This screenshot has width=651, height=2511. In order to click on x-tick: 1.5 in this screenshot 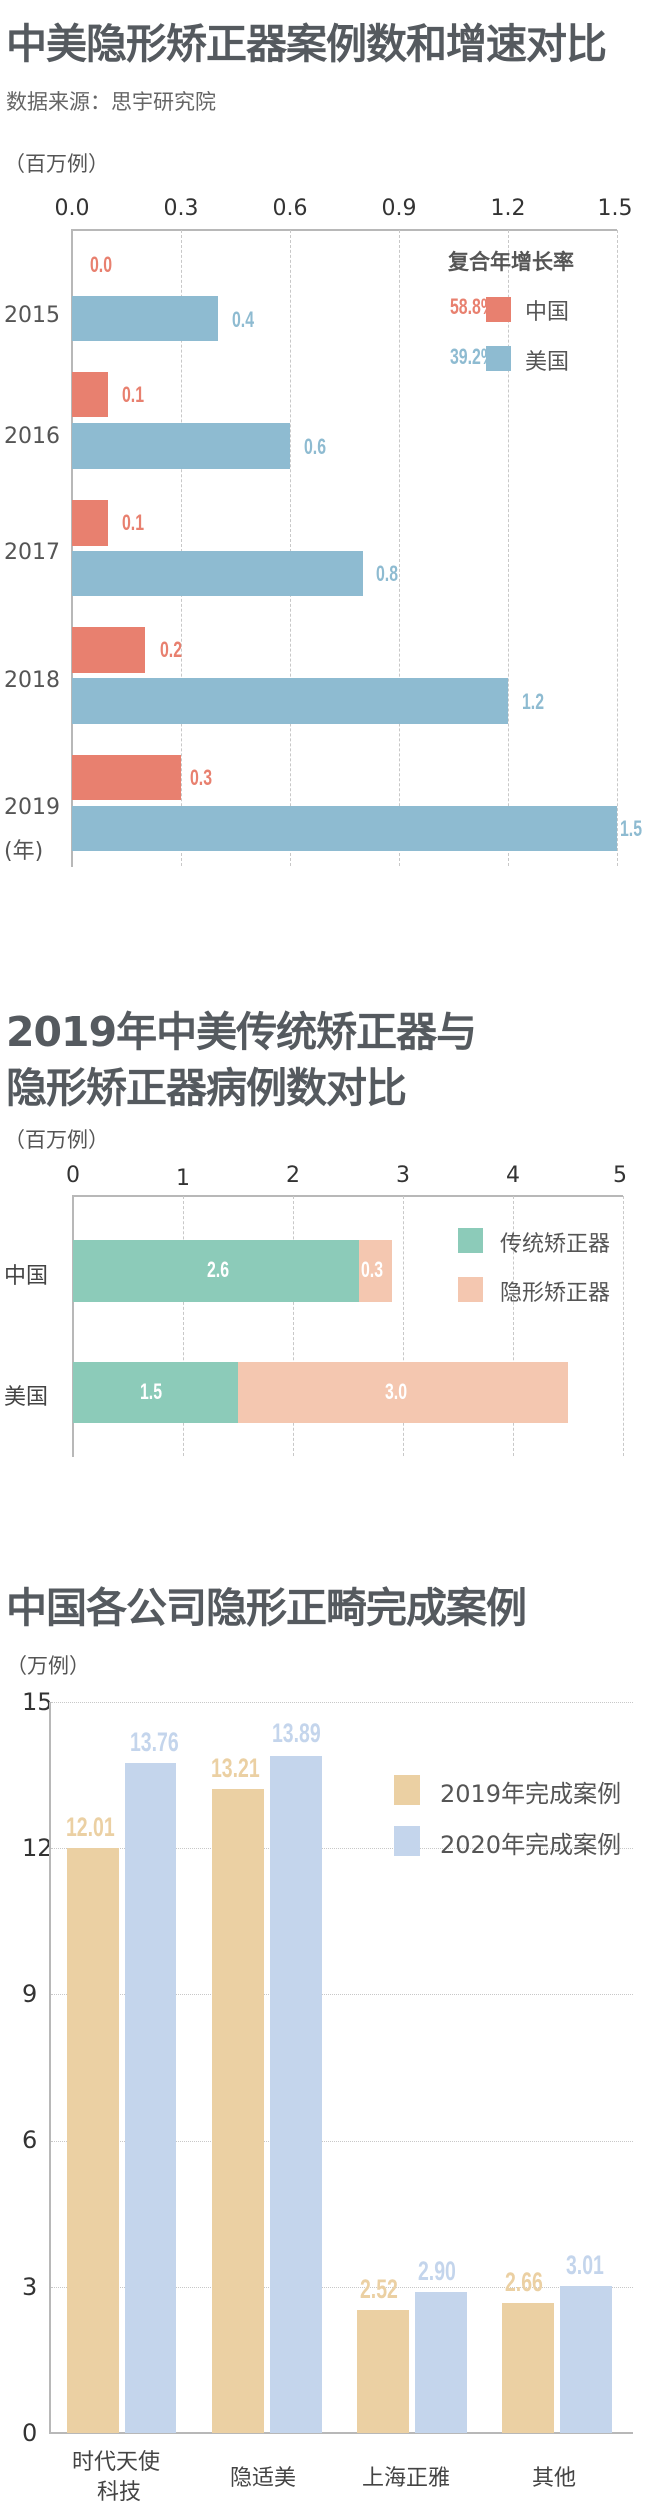, I will do `click(615, 208)`.